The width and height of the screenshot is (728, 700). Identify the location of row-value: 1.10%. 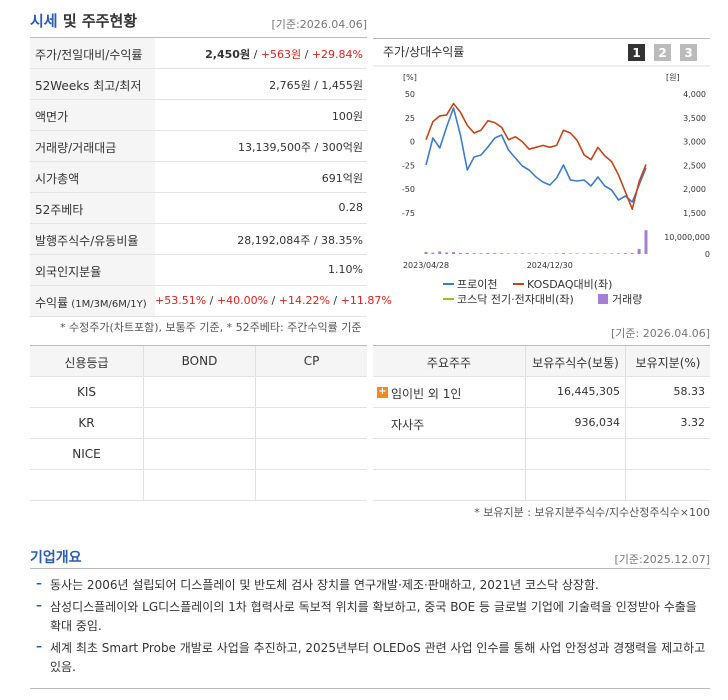
(261, 270).